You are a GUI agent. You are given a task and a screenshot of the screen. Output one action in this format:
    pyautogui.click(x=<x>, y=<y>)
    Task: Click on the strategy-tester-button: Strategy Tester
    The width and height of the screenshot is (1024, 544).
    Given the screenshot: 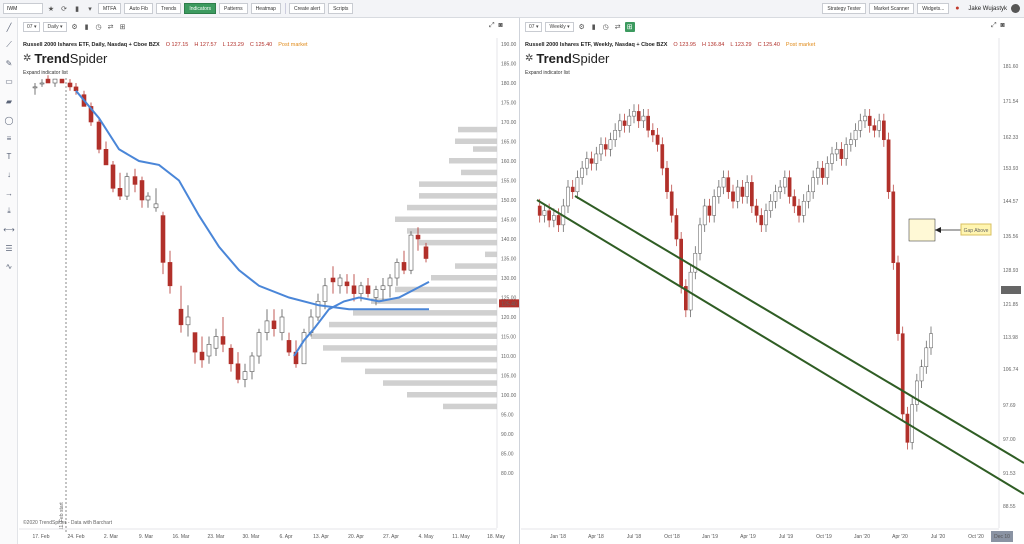 What is the action you would take?
    pyautogui.click(x=844, y=8)
    